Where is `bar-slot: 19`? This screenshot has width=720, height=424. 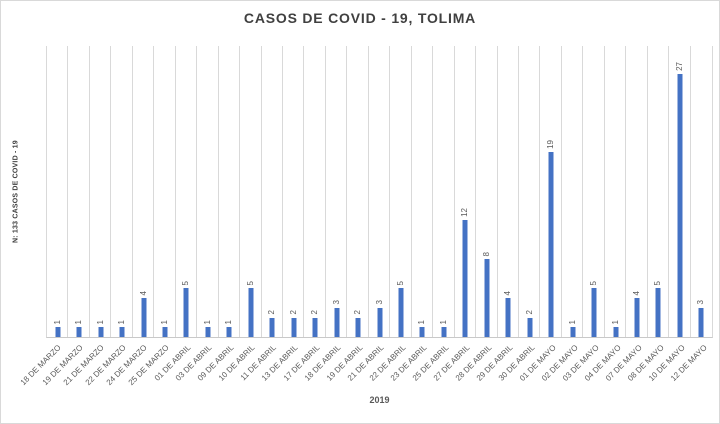 bar-slot: 19 is located at coordinates (551, 191).